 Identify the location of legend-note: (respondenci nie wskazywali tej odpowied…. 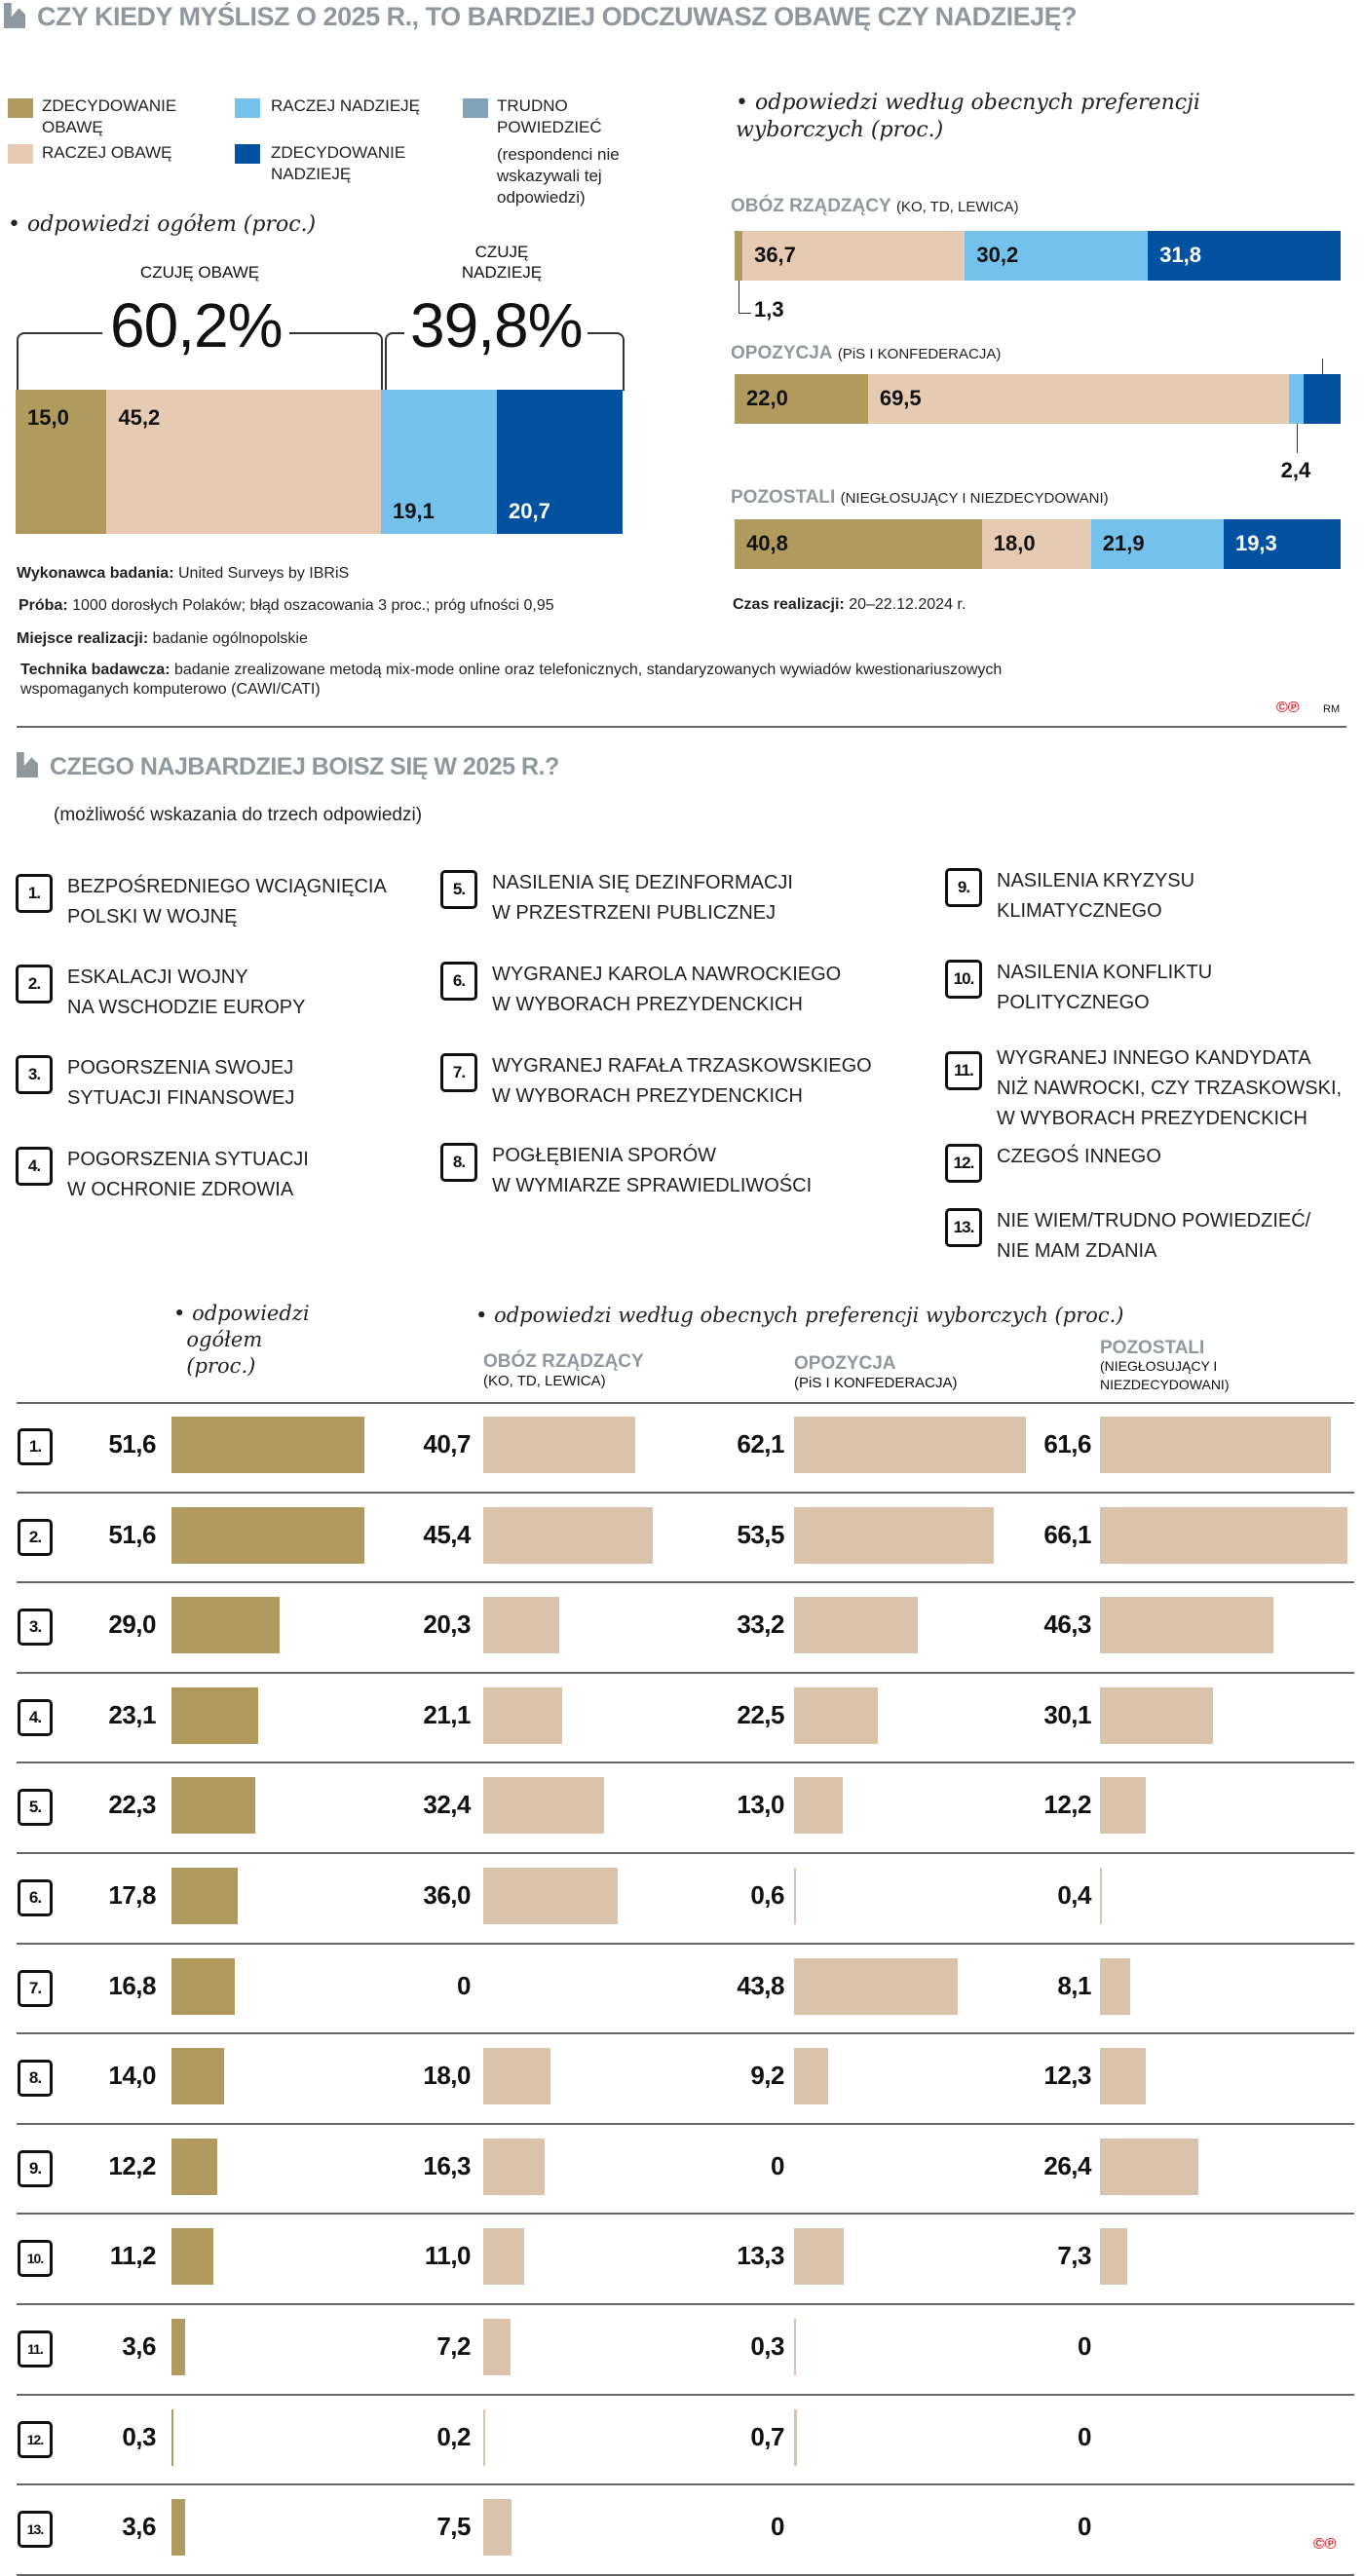
(558, 176).